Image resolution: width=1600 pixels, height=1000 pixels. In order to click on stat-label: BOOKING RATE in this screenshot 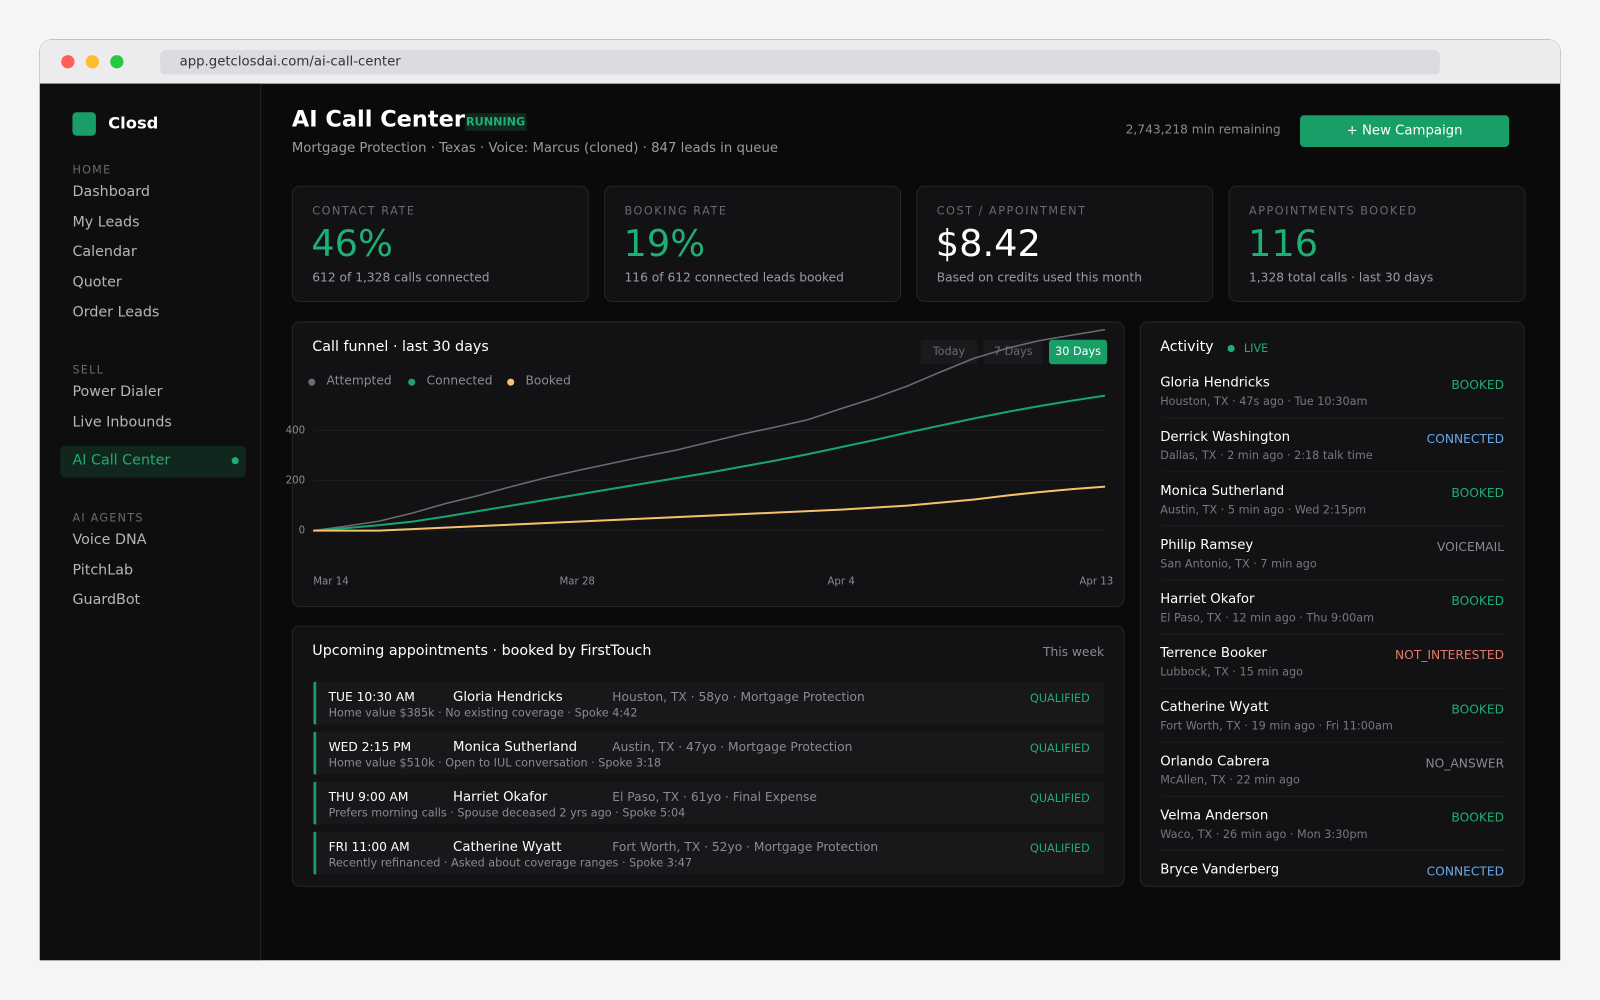, I will do `click(676, 211)`.